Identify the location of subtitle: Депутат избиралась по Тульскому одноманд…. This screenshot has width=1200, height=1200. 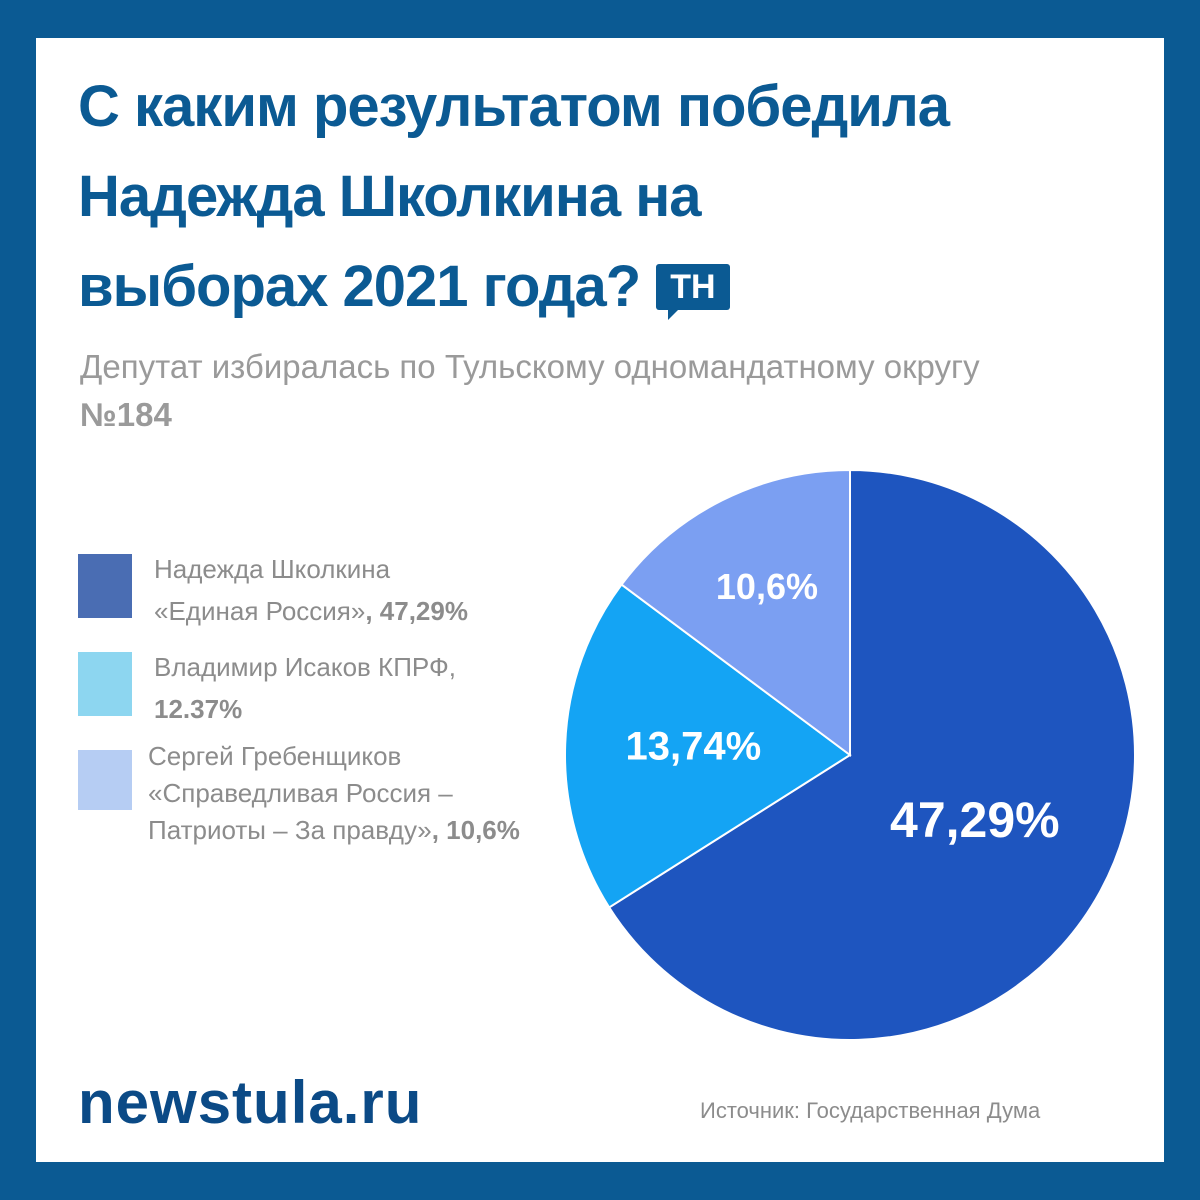
(610, 391).